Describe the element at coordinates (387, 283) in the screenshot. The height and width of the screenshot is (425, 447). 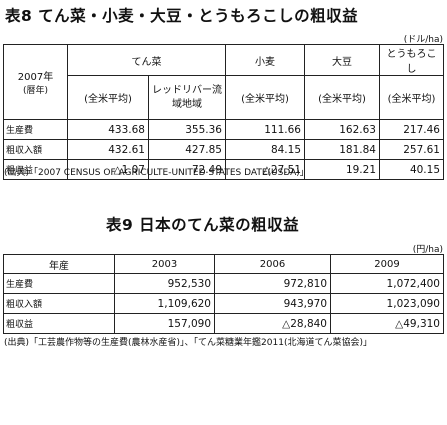
I see `cell: 1,072,400` at that location.